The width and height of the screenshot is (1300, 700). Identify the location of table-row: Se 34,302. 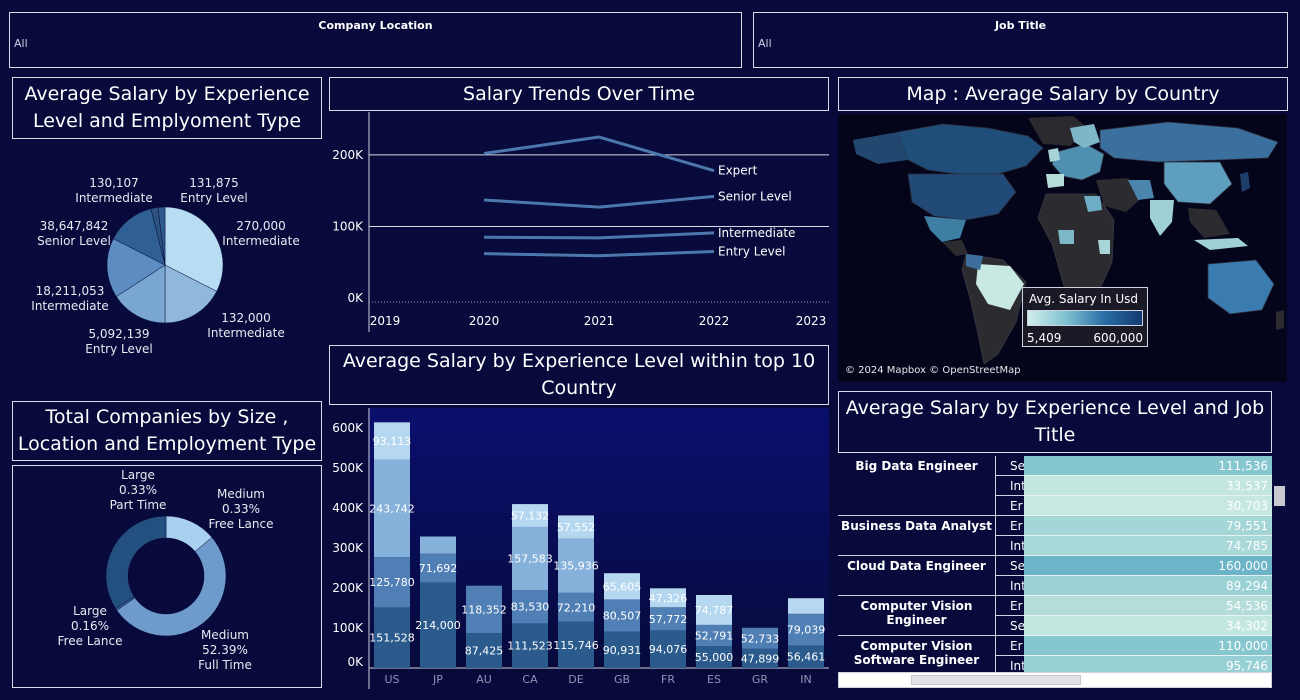
(1133, 626).